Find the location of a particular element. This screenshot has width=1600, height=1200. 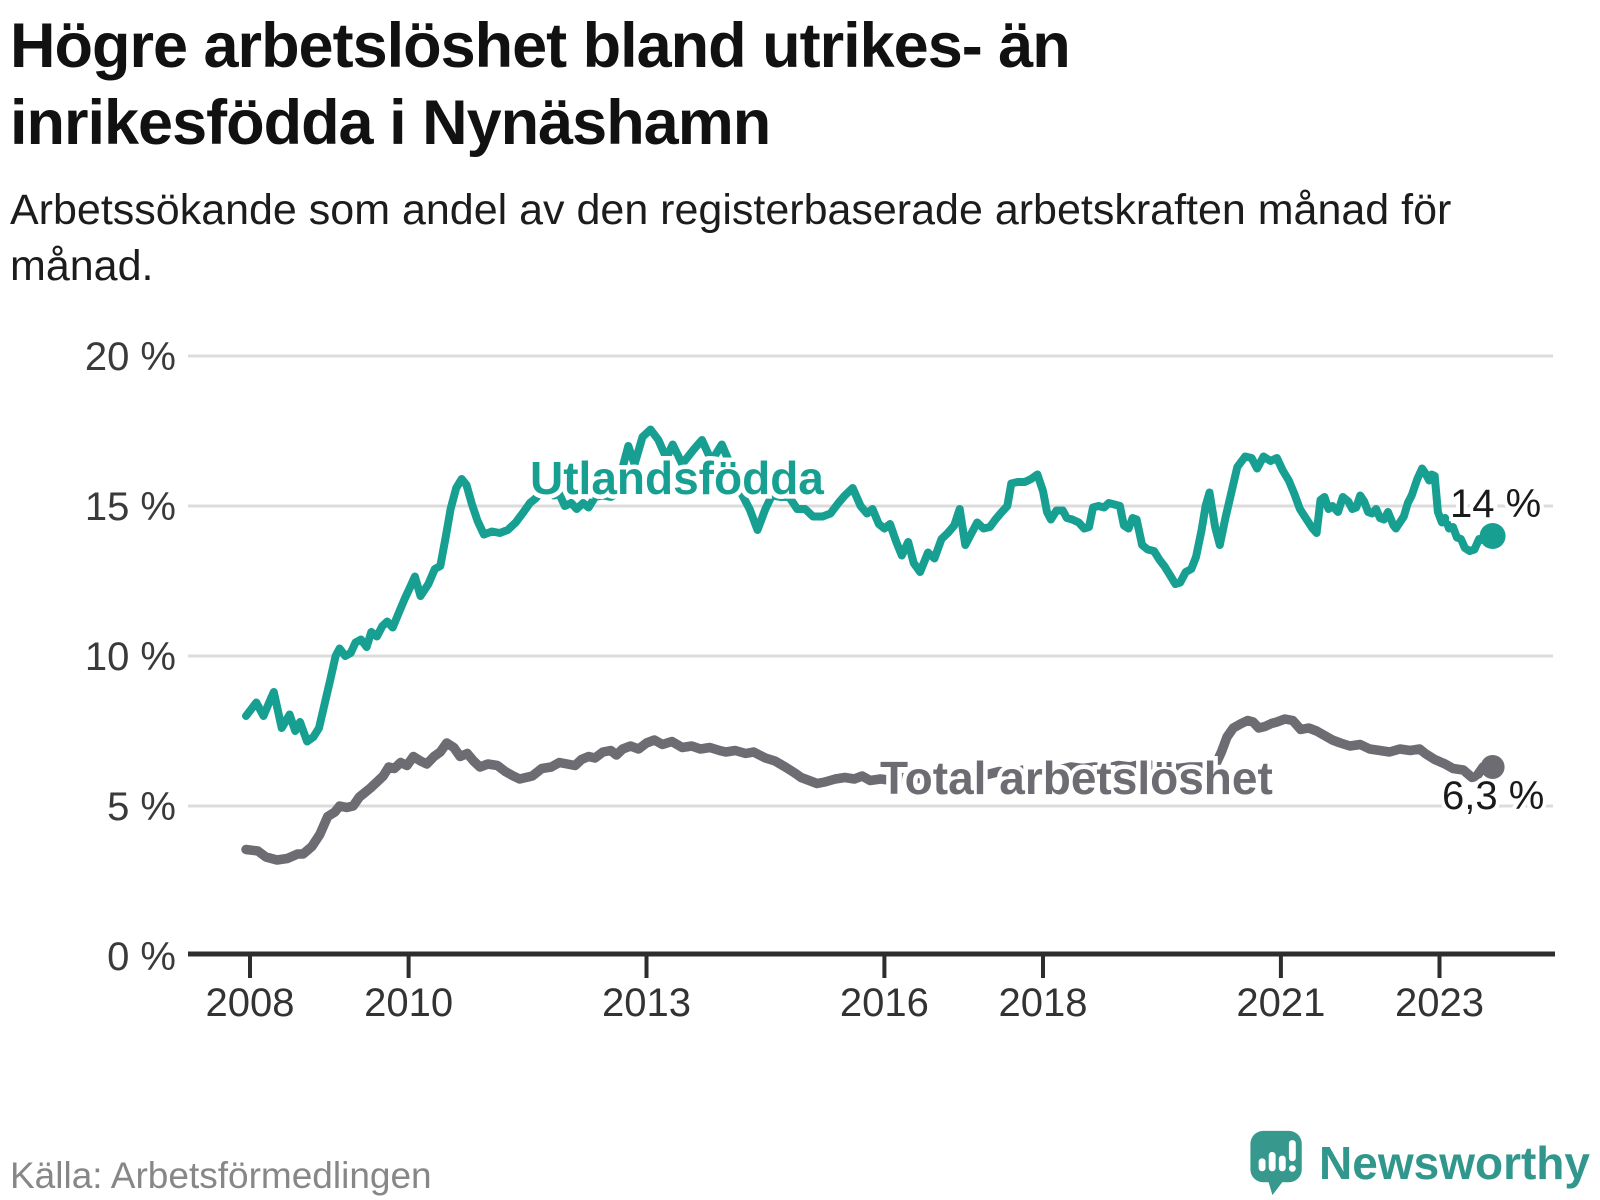

y-tick-label: 10 % is located at coordinates (130, 657).